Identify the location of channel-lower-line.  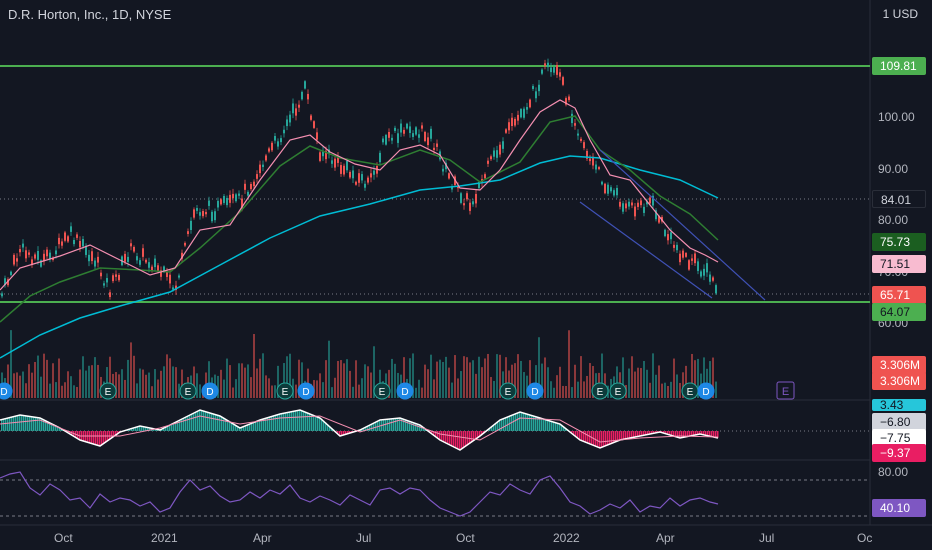
(646, 250).